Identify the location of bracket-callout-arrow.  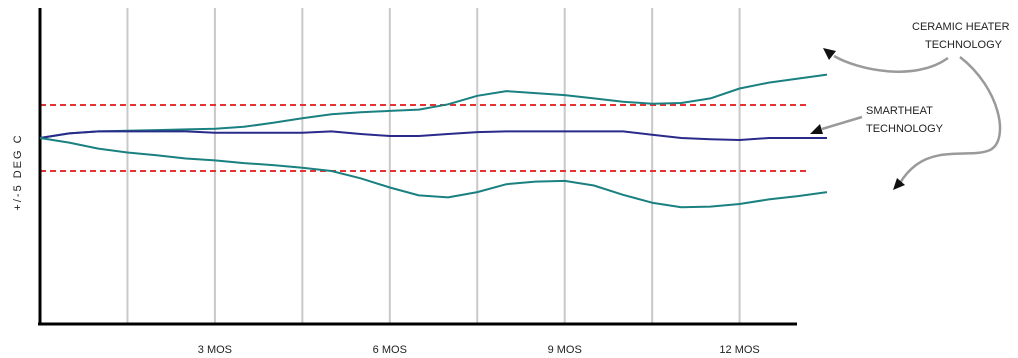
(950, 120).